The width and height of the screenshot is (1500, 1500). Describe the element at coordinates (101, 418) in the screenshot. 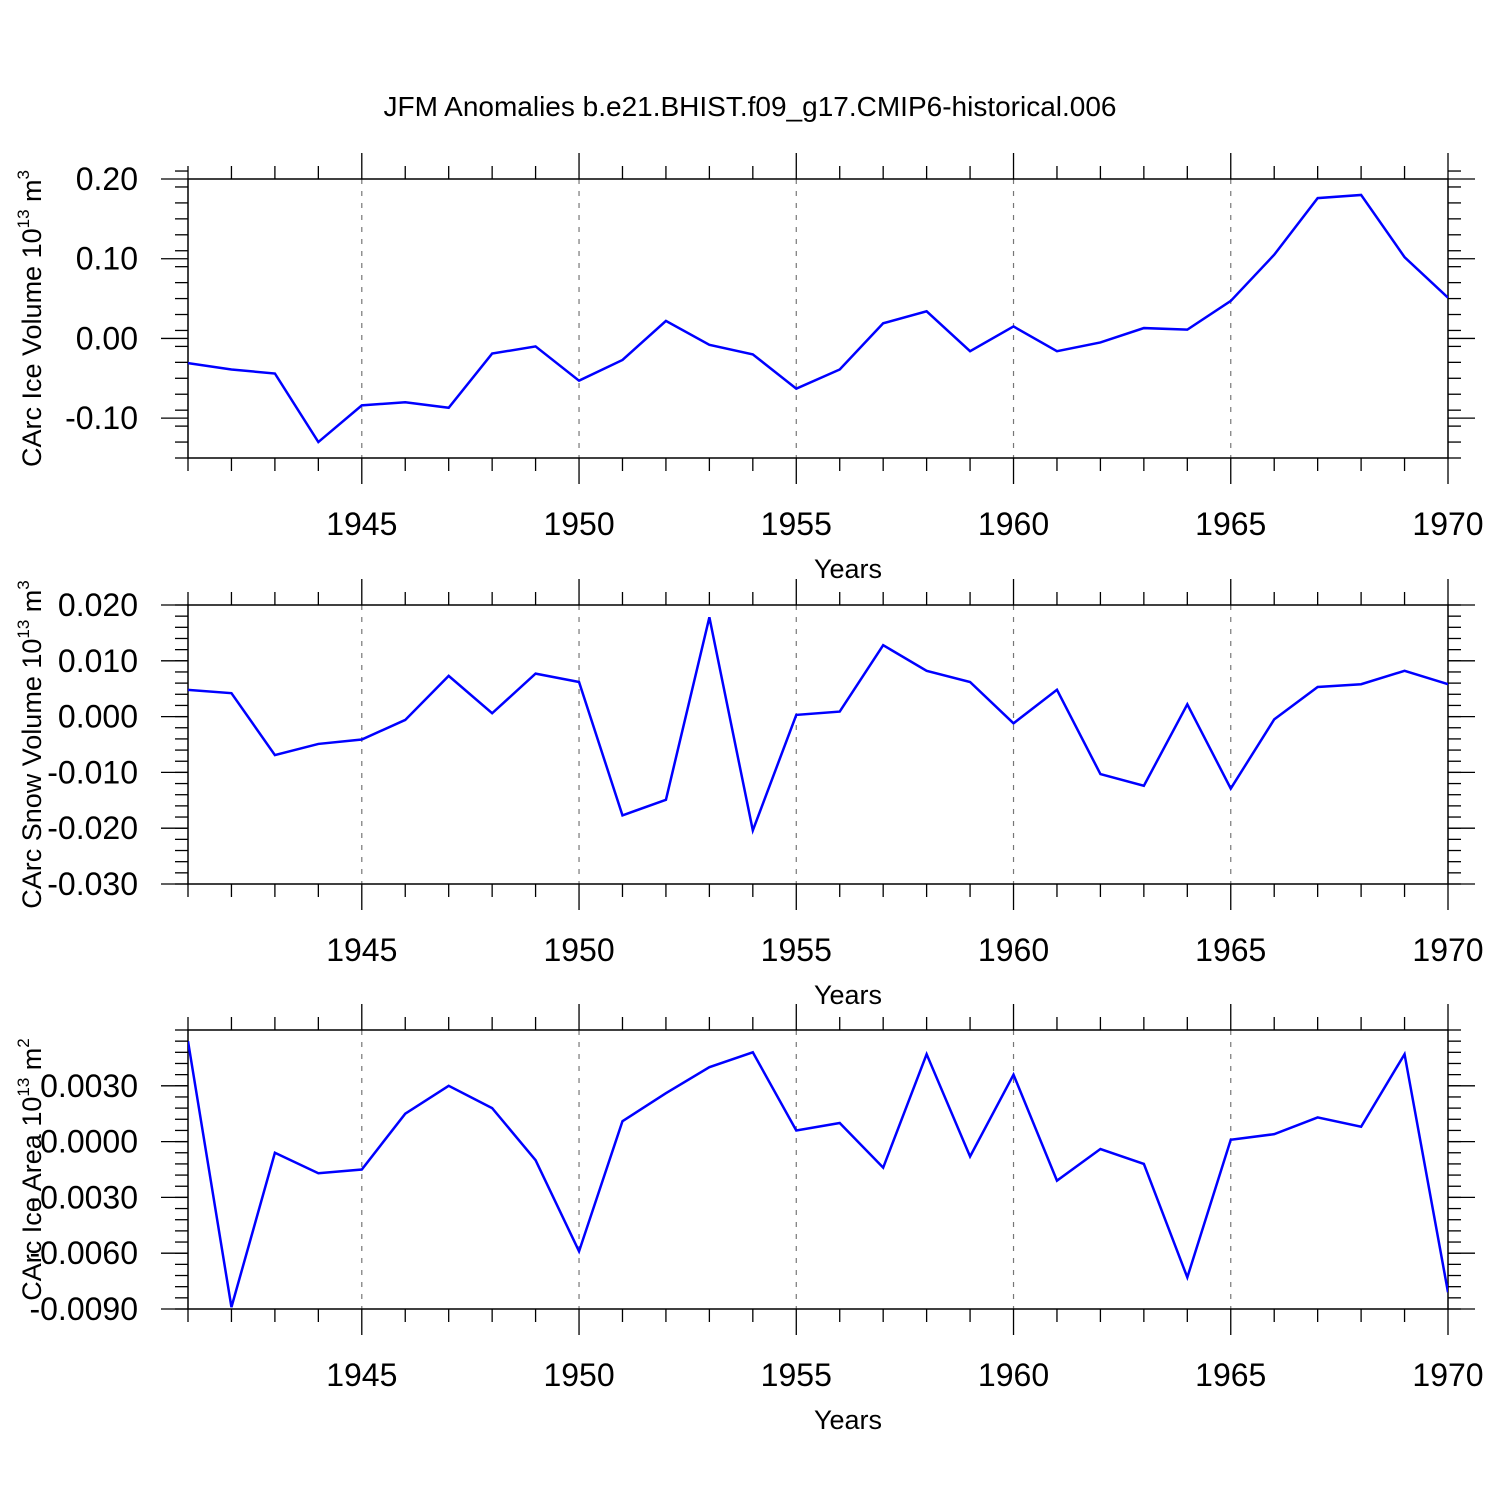

I see `y-tick-label: -0.10` at that location.